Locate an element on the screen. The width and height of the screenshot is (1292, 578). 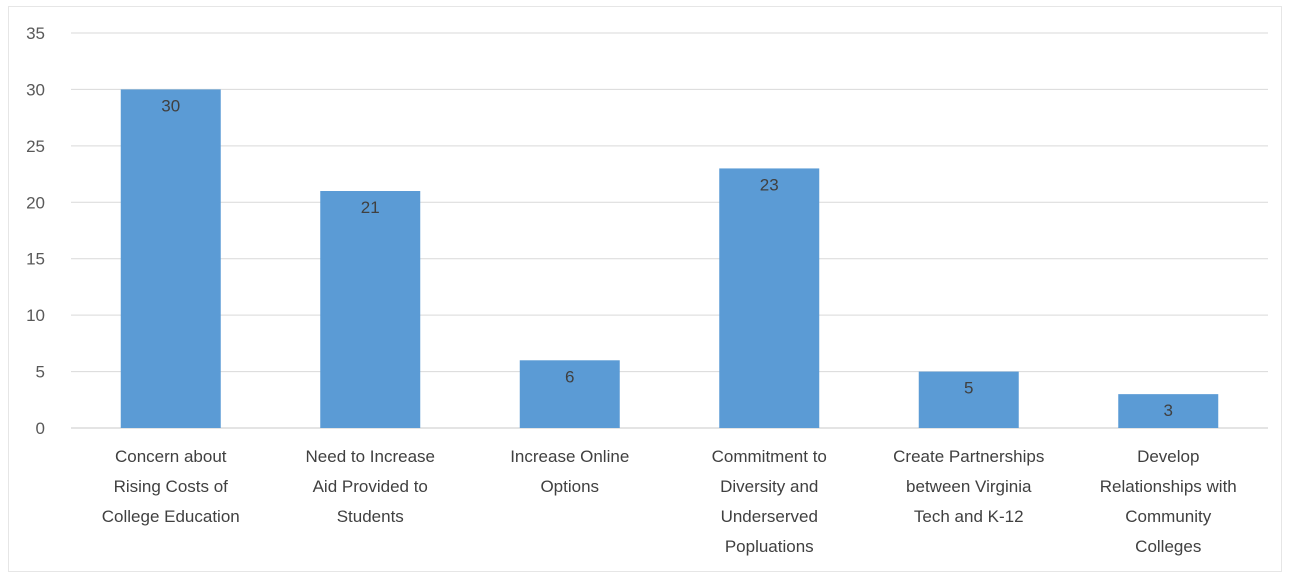
y-tick-label: 15 is located at coordinates (35, 259).